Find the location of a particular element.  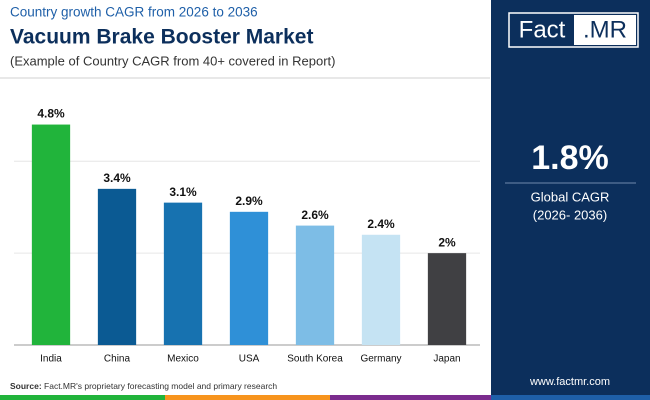

value-label: 3.1% is located at coordinates (183, 192).